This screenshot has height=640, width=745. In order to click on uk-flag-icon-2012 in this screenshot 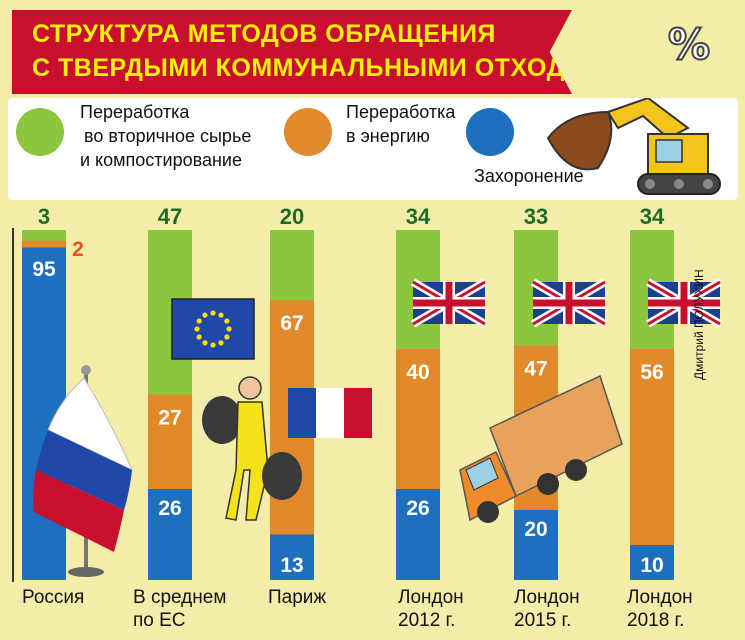, I will do `click(449, 303)`.